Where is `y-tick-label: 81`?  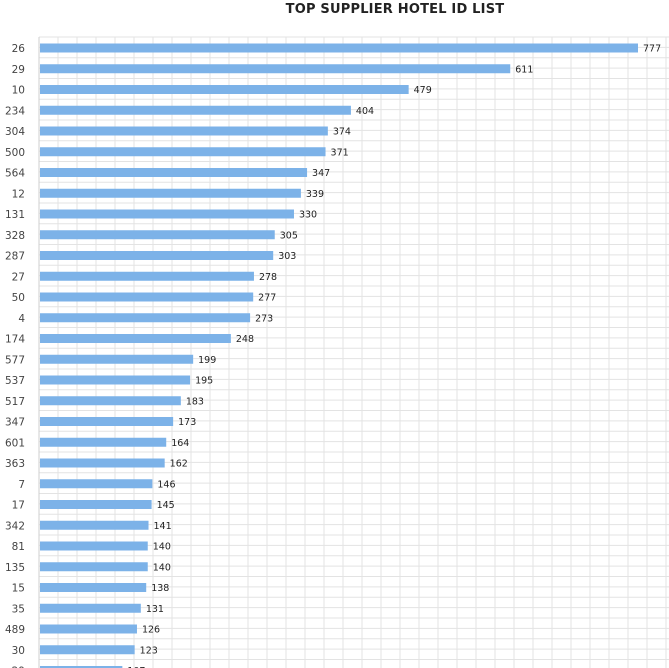 y-tick-label: 81 is located at coordinates (18, 547).